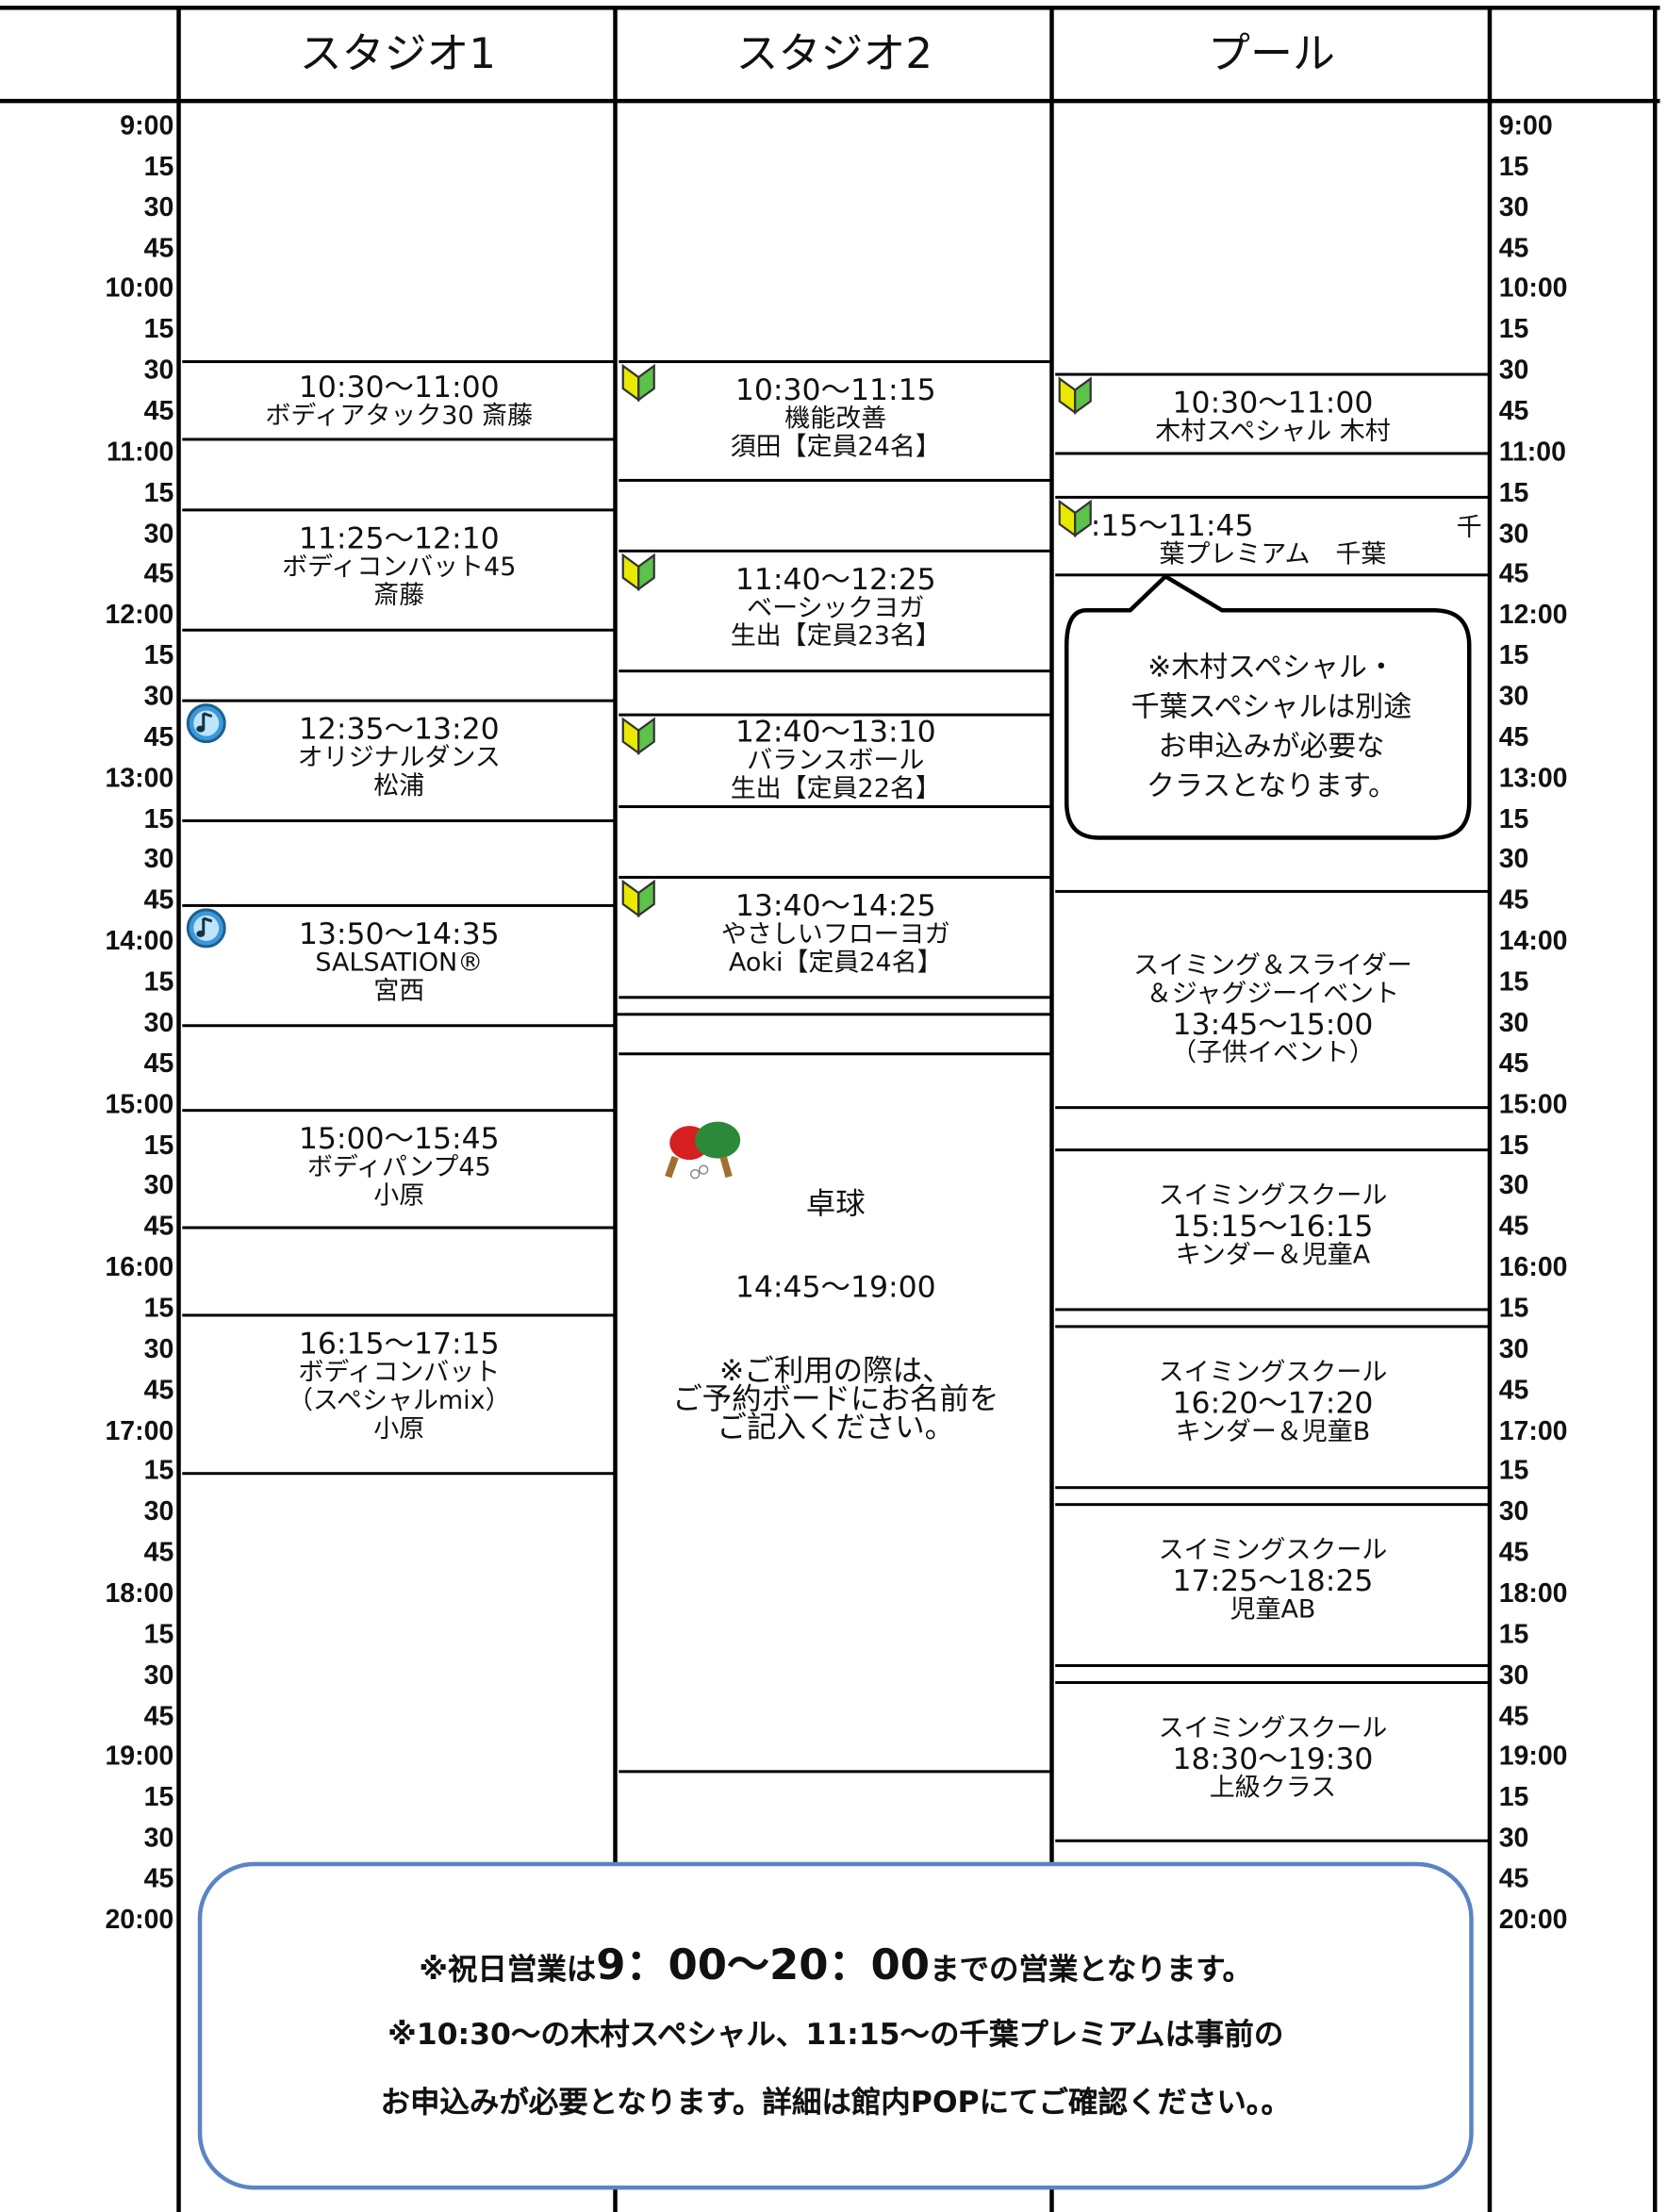  Describe the element at coordinates (1273, 1053) in the screenshot. I see `class-line: （子供イベント）` at that location.